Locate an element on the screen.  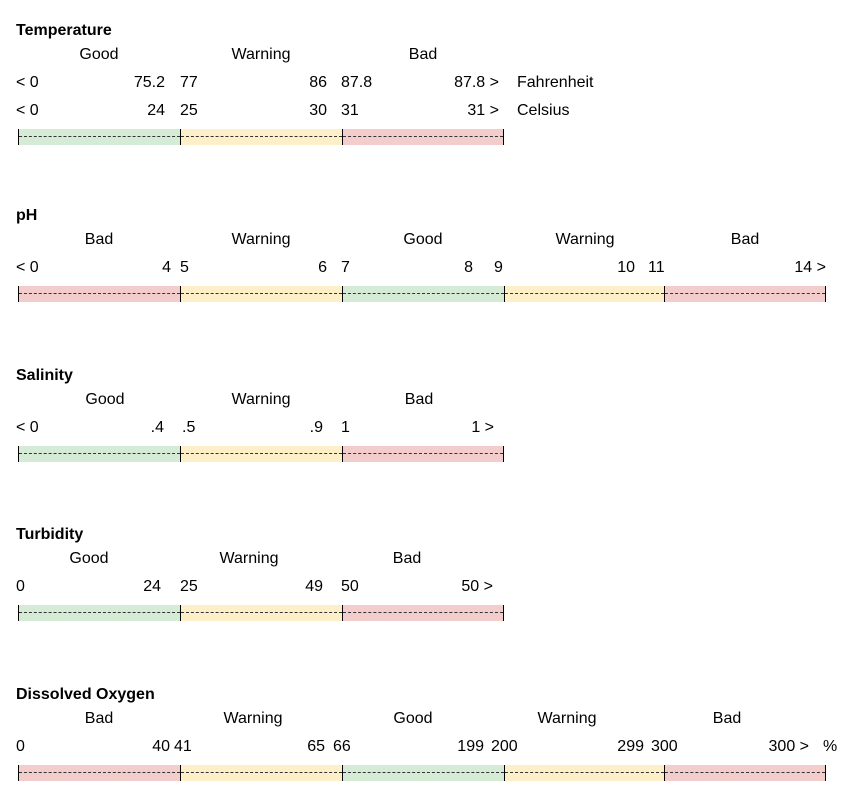
values-row: 0 40 41 65 66 199 200 299 300 300 > % is located at coordinates (427, 747).